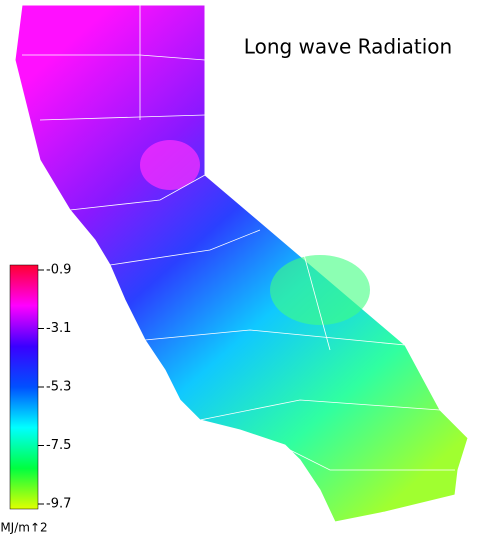  I want to click on hot-spot, so click(170, 165).